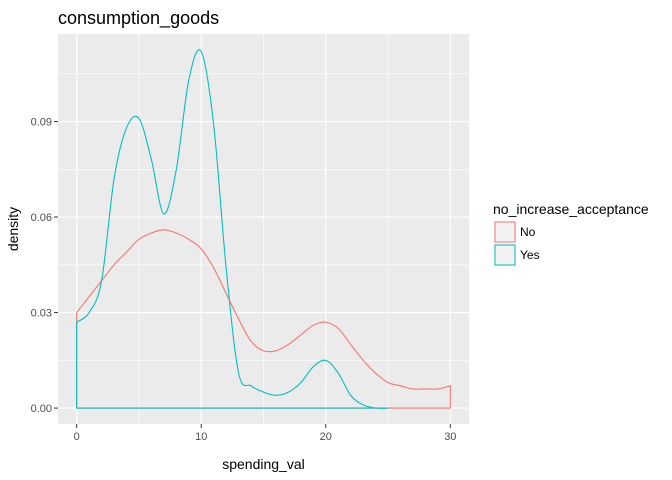  I want to click on legend-swatch-no, so click(505, 232).